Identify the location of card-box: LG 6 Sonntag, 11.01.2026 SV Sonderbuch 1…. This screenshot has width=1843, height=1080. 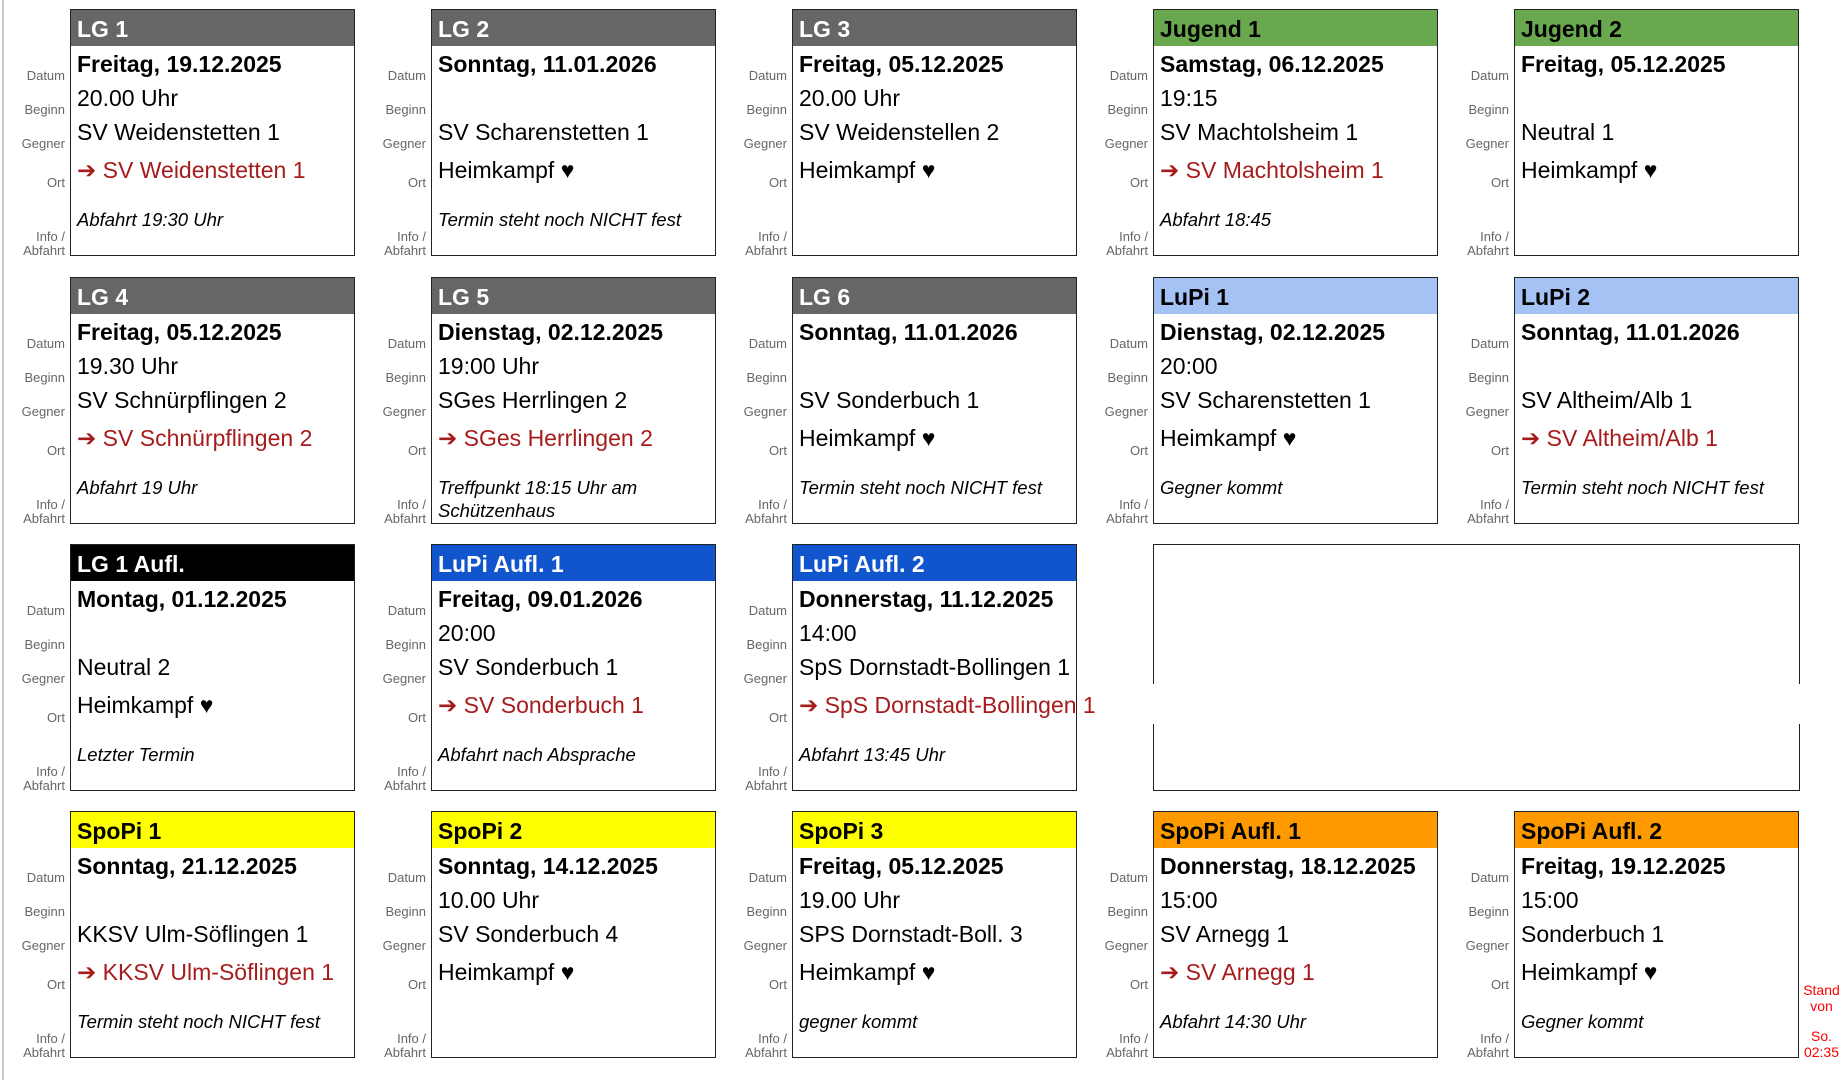
(934, 400).